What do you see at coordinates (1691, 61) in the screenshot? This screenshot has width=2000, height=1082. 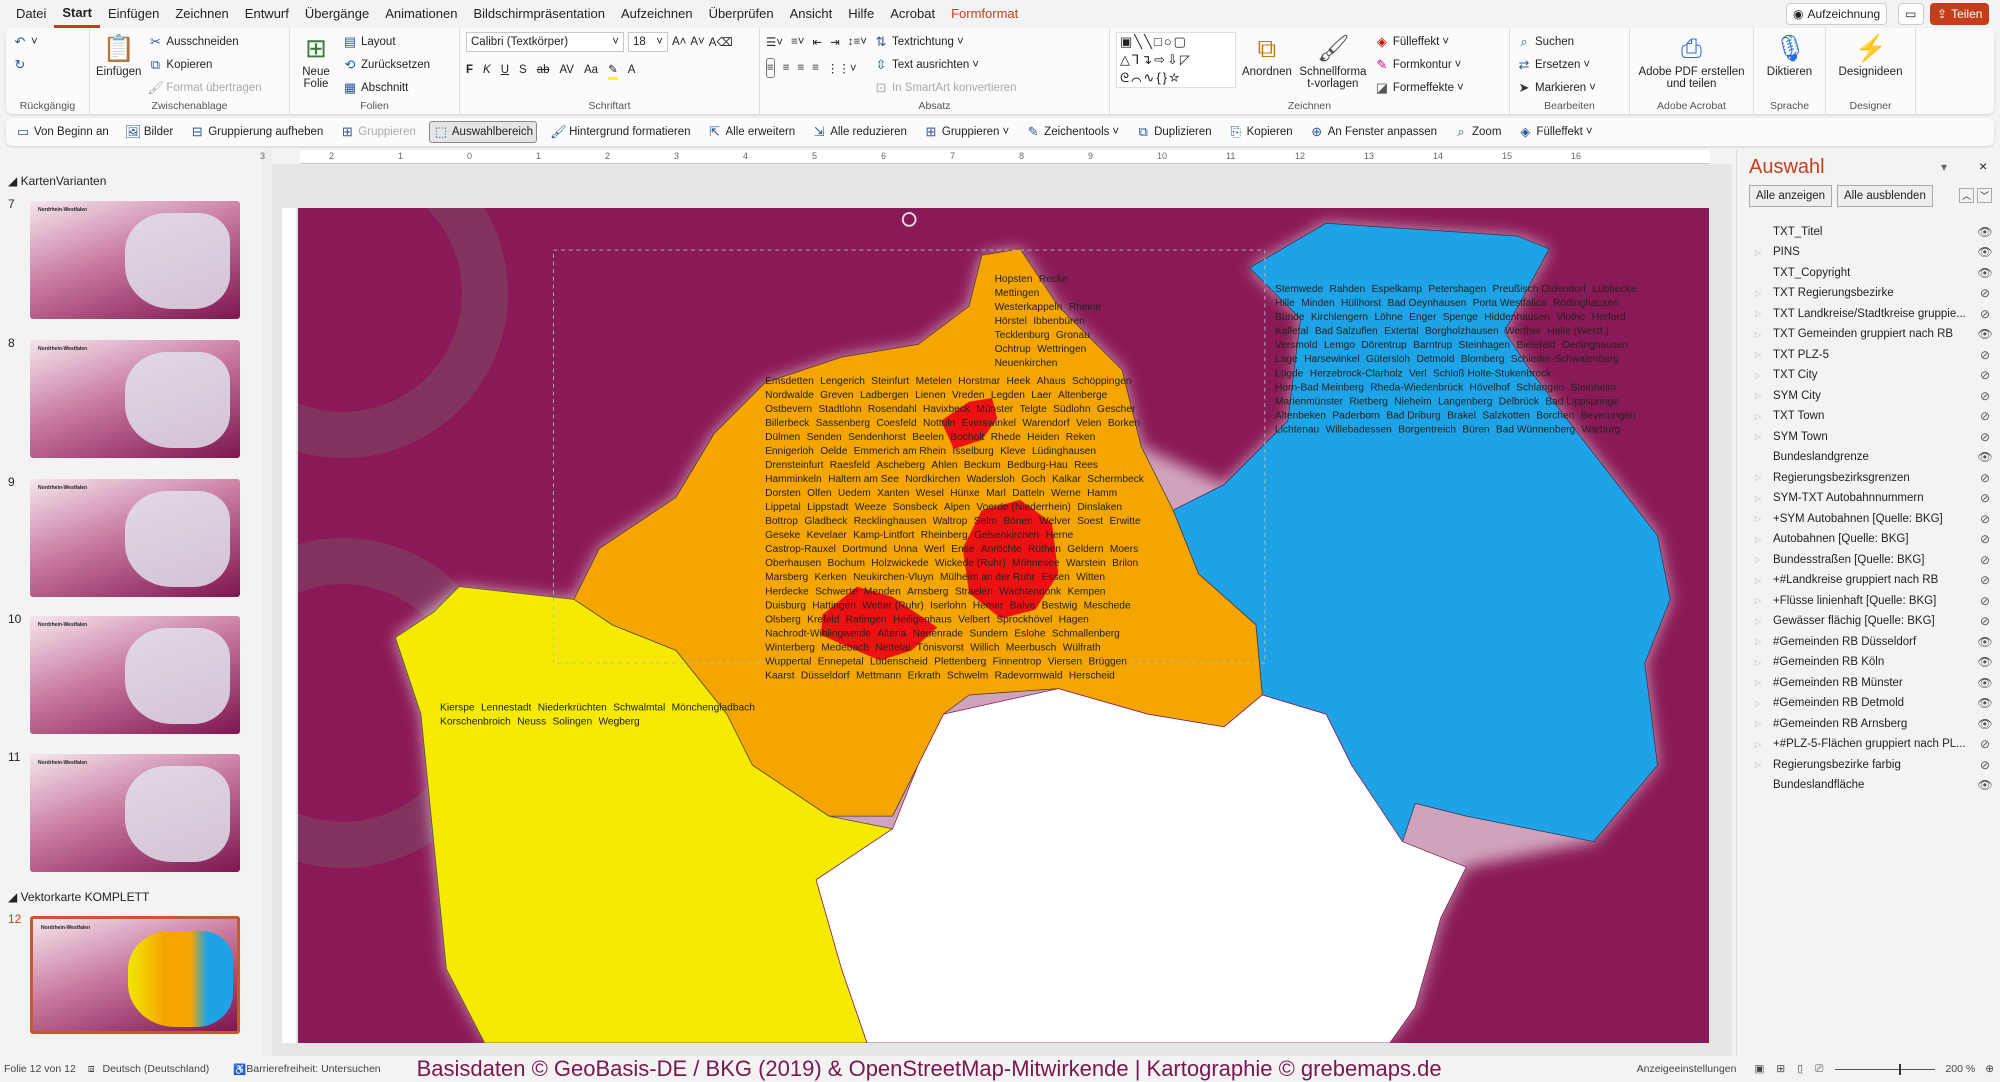 I see `adobe-pdf-button: ⎙ Adobe PDF erstellen und teilen` at bounding box center [1691, 61].